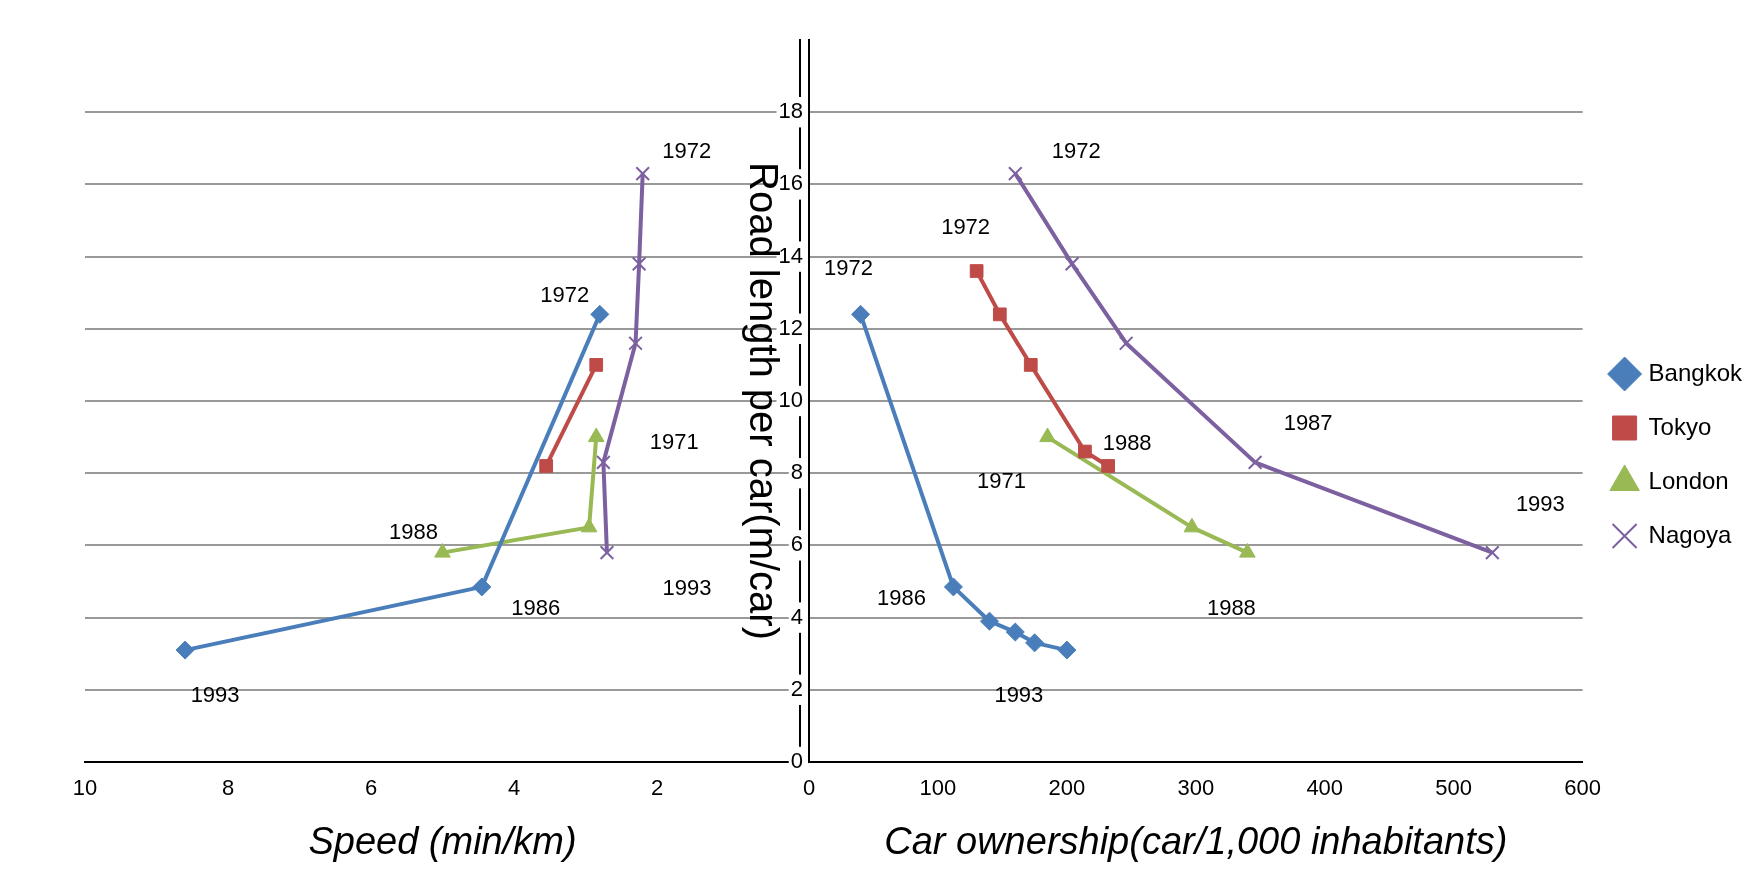  I want to click on y-tick-label: 10, so click(790, 400).